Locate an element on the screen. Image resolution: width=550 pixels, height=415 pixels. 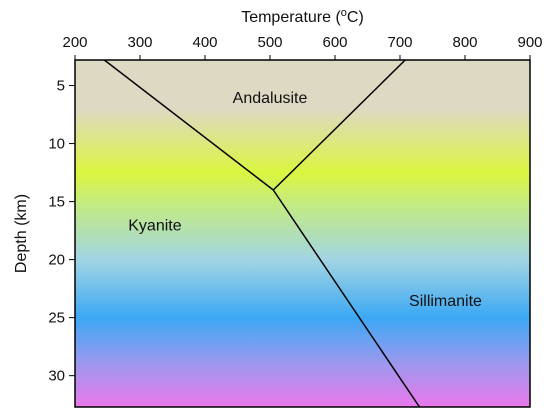
region-label-kyanite: Kyanite is located at coordinates (154, 226).